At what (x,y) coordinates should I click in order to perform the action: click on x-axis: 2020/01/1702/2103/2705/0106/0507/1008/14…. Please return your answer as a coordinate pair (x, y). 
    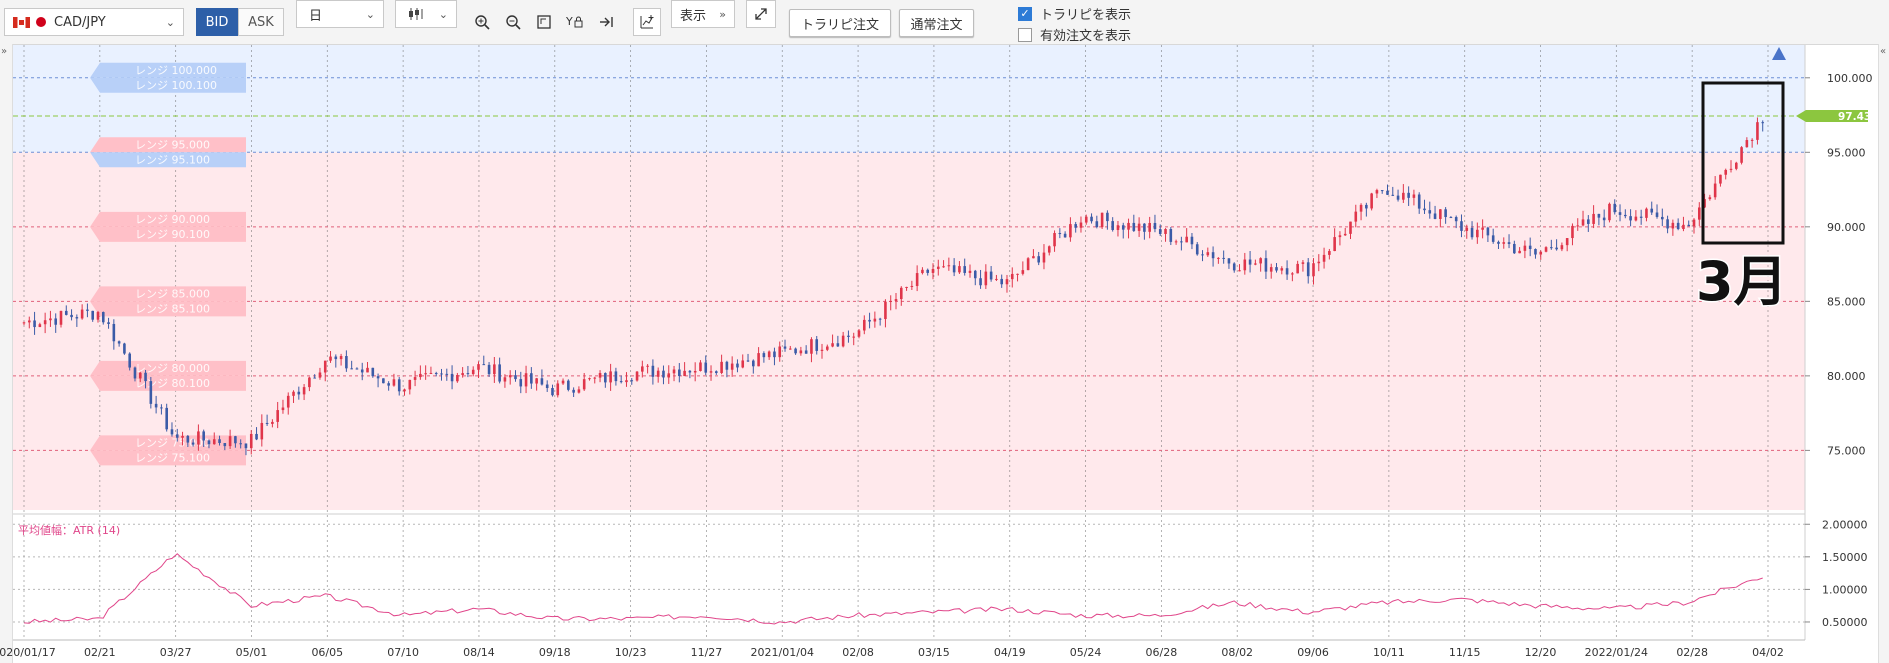
    Looking at the image, I should click on (902, 649).